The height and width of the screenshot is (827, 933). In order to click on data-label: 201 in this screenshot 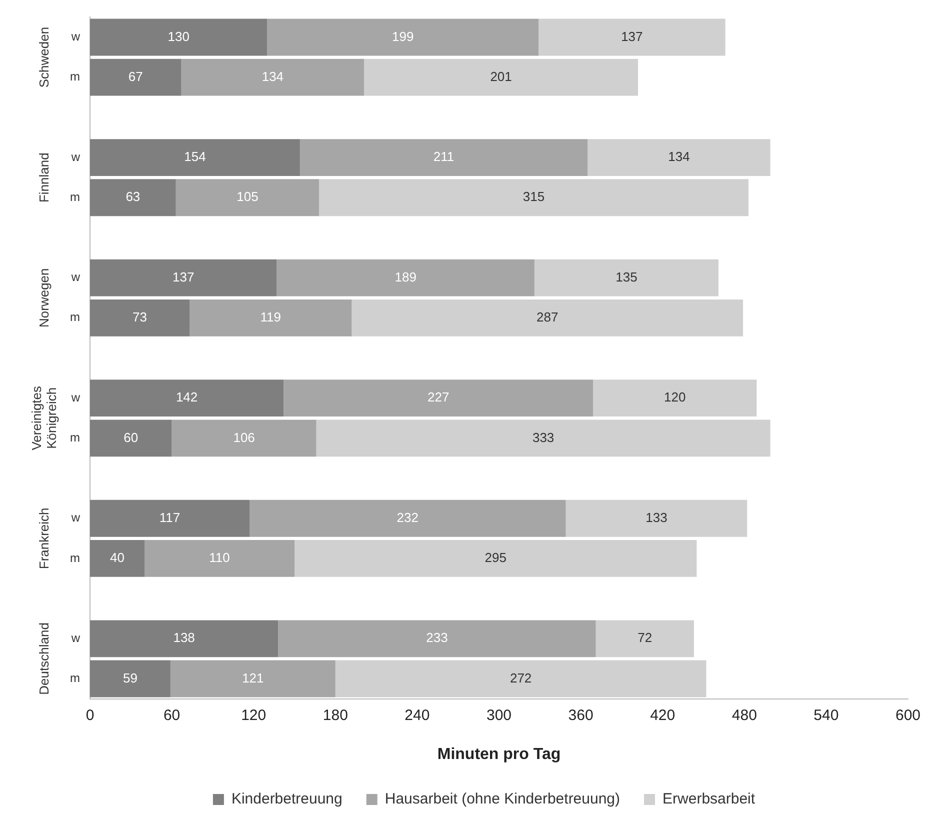, I will do `click(501, 76)`.